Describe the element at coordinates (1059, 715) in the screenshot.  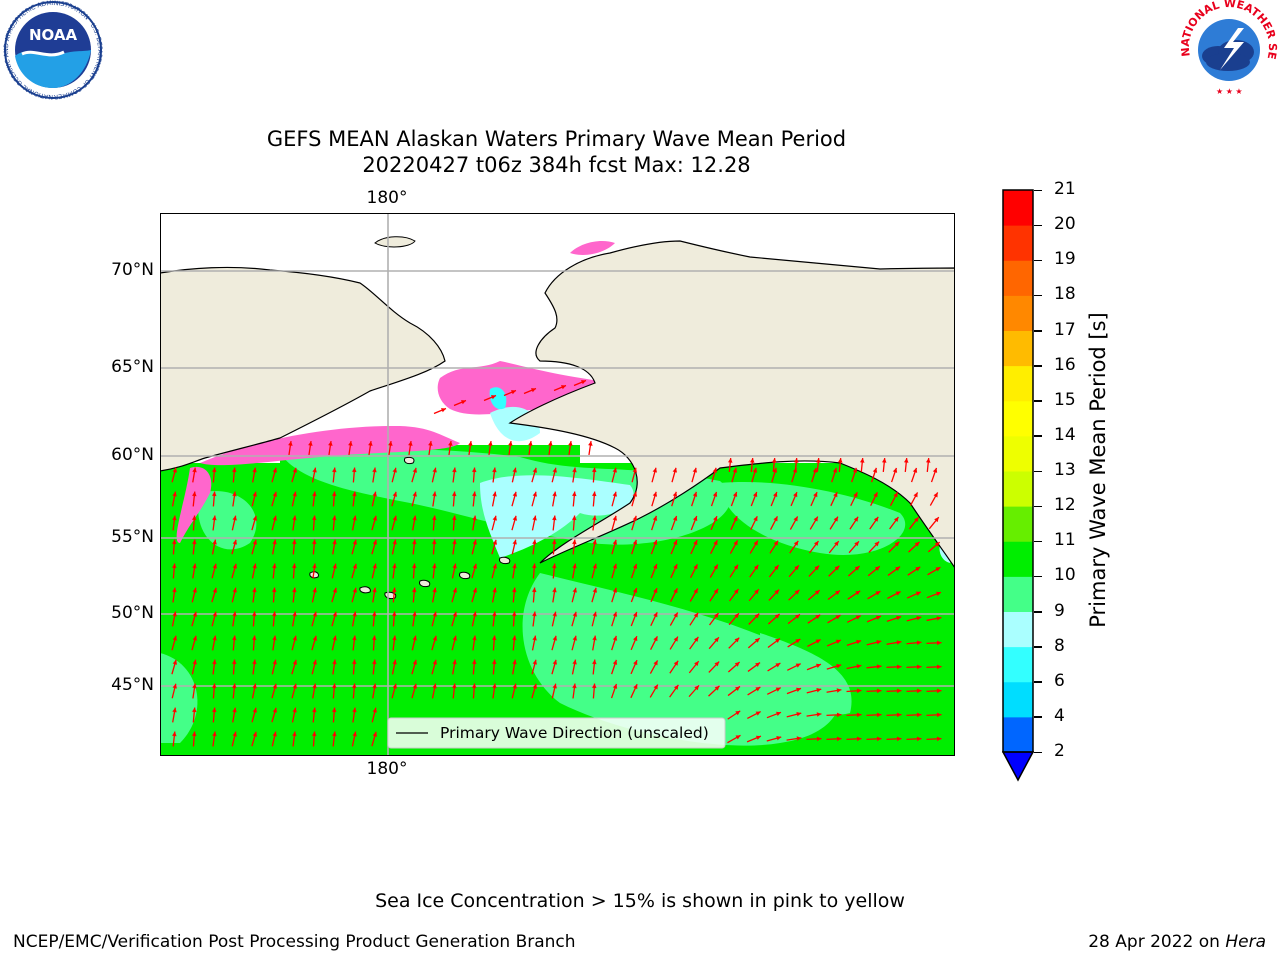
I see `colorbar-tick-label: 4` at that location.